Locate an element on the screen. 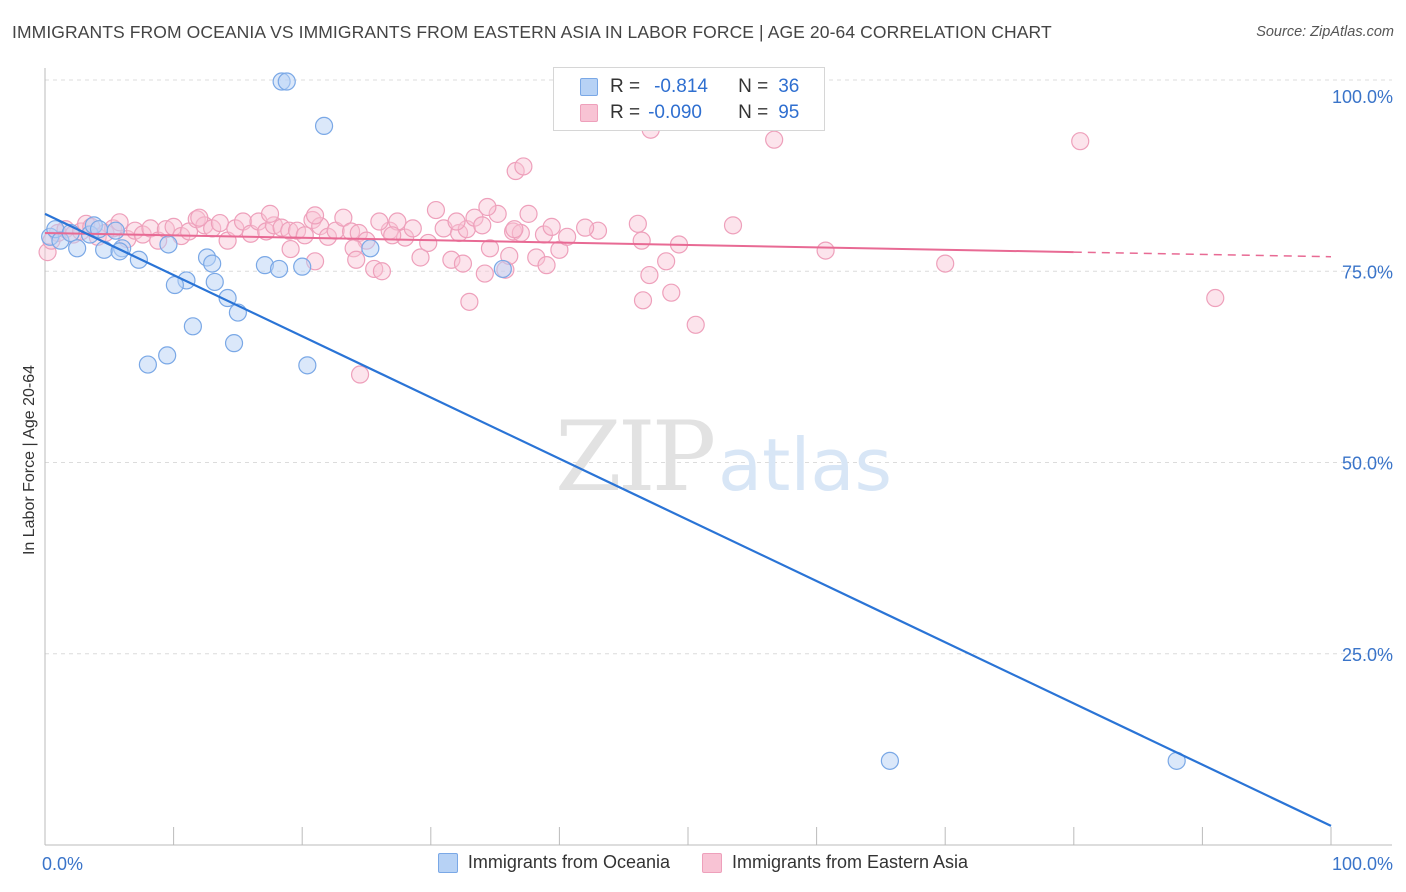 The width and height of the screenshot is (1406, 892). series-legend-eastern-asia: Immigrants from Eastern Asia is located at coordinates (835, 862).